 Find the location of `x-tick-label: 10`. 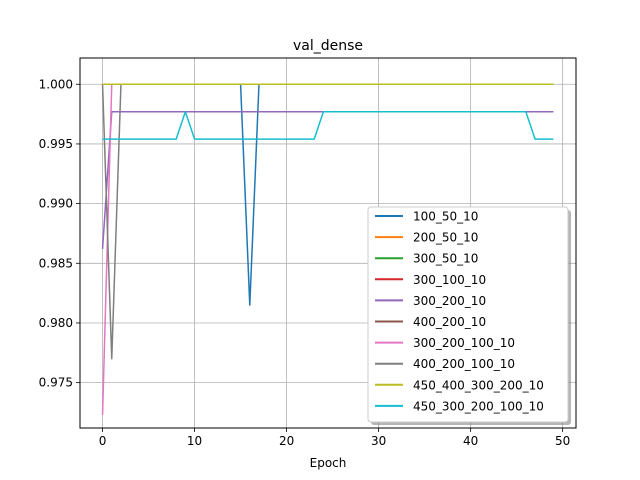

x-tick-label: 10 is located at coordinates (194, 441).